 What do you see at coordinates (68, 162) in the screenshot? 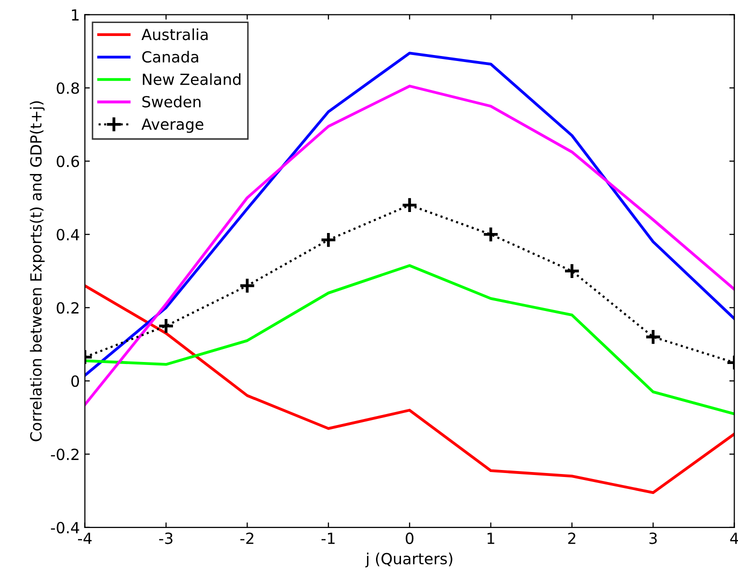
I see `y-tick-label: 0.6` at bounding box center [68, 162].